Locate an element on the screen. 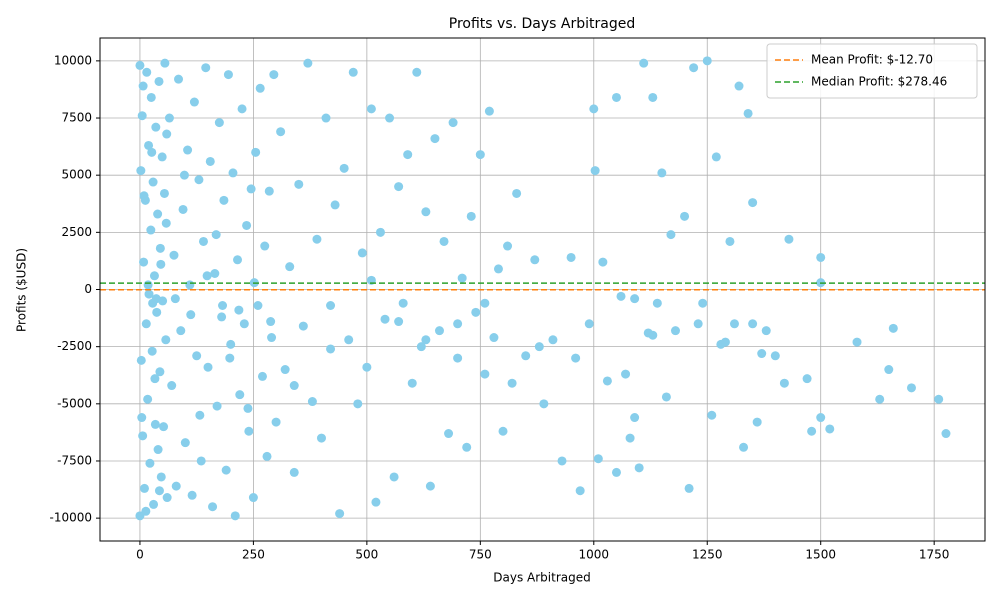  y-tick-label: 5000 is located at coordinates (76, 175).